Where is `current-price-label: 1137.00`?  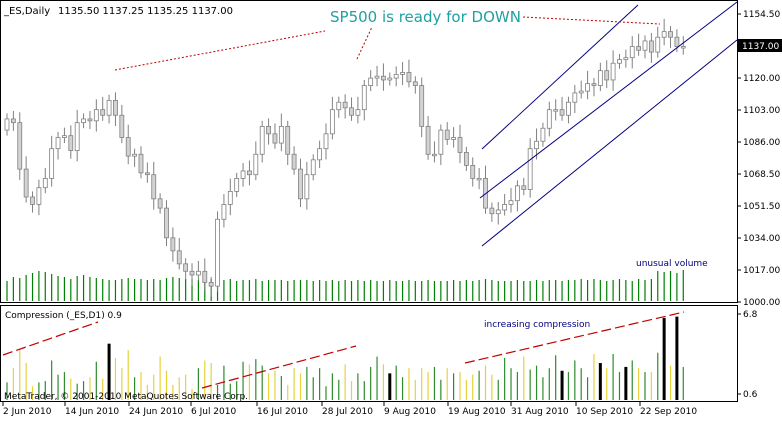 current-price-label: 1137.00 is located at coordinates (760, 47).